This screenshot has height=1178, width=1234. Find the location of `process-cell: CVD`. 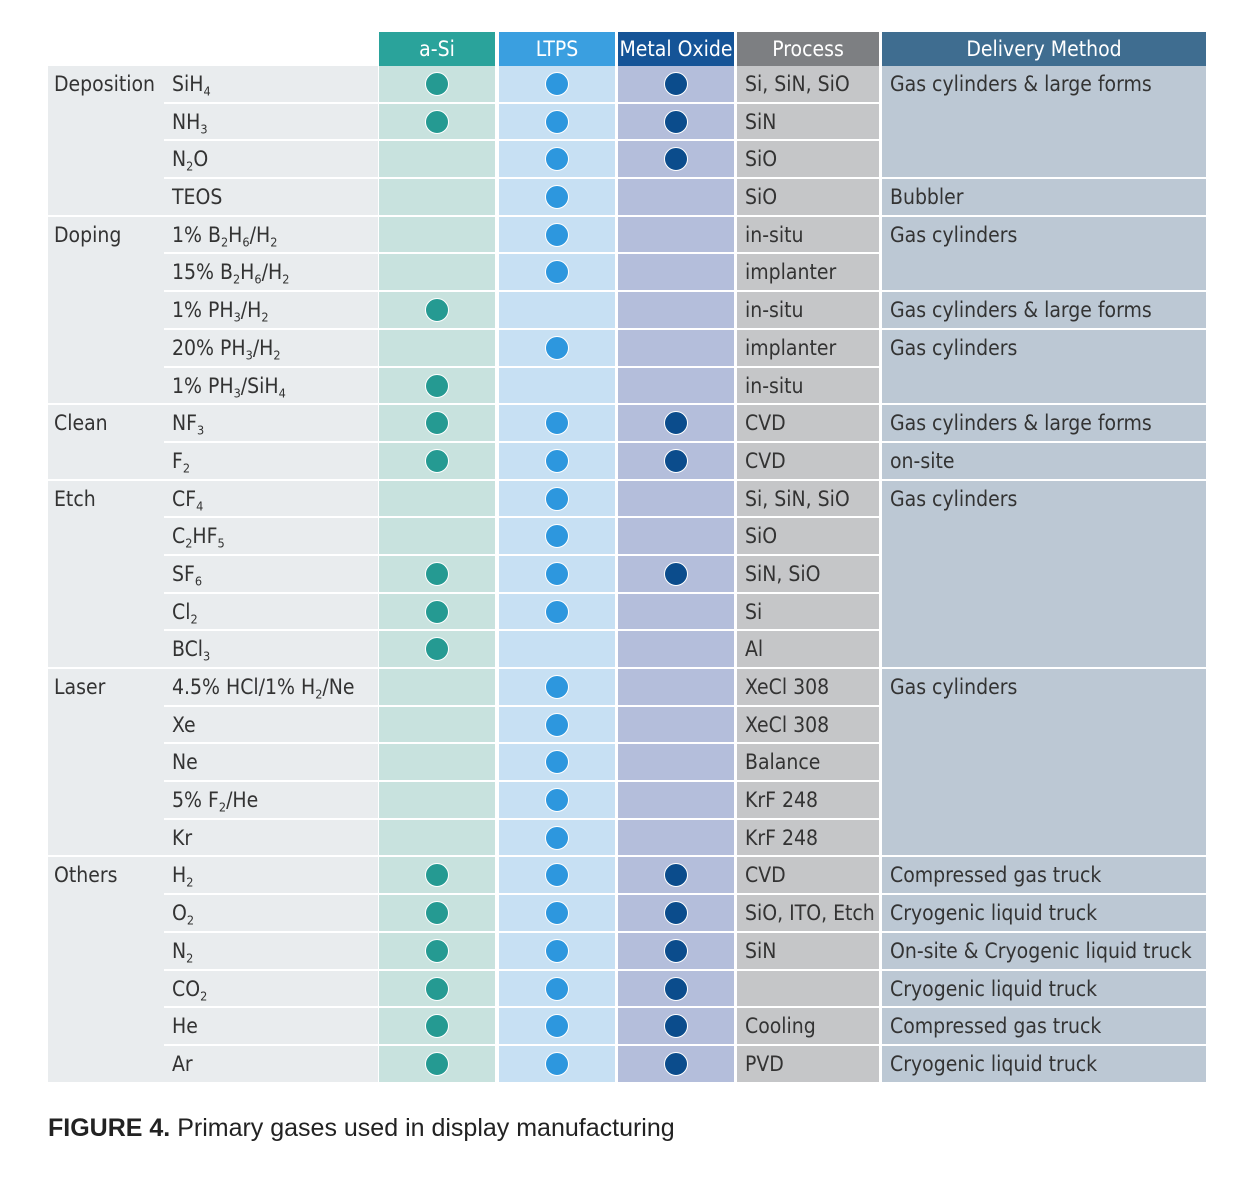

process-cell: CVD is located at coordinates (808, 424).